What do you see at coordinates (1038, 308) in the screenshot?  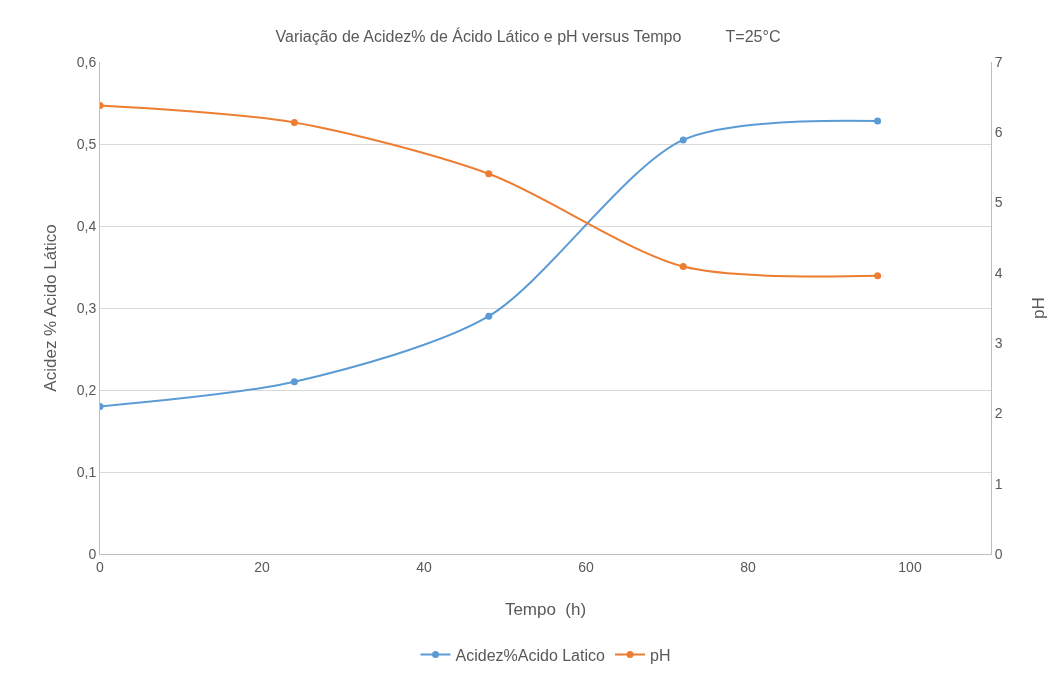 I see `y2-axis-title: pH` at bounding box center [1038, 308].